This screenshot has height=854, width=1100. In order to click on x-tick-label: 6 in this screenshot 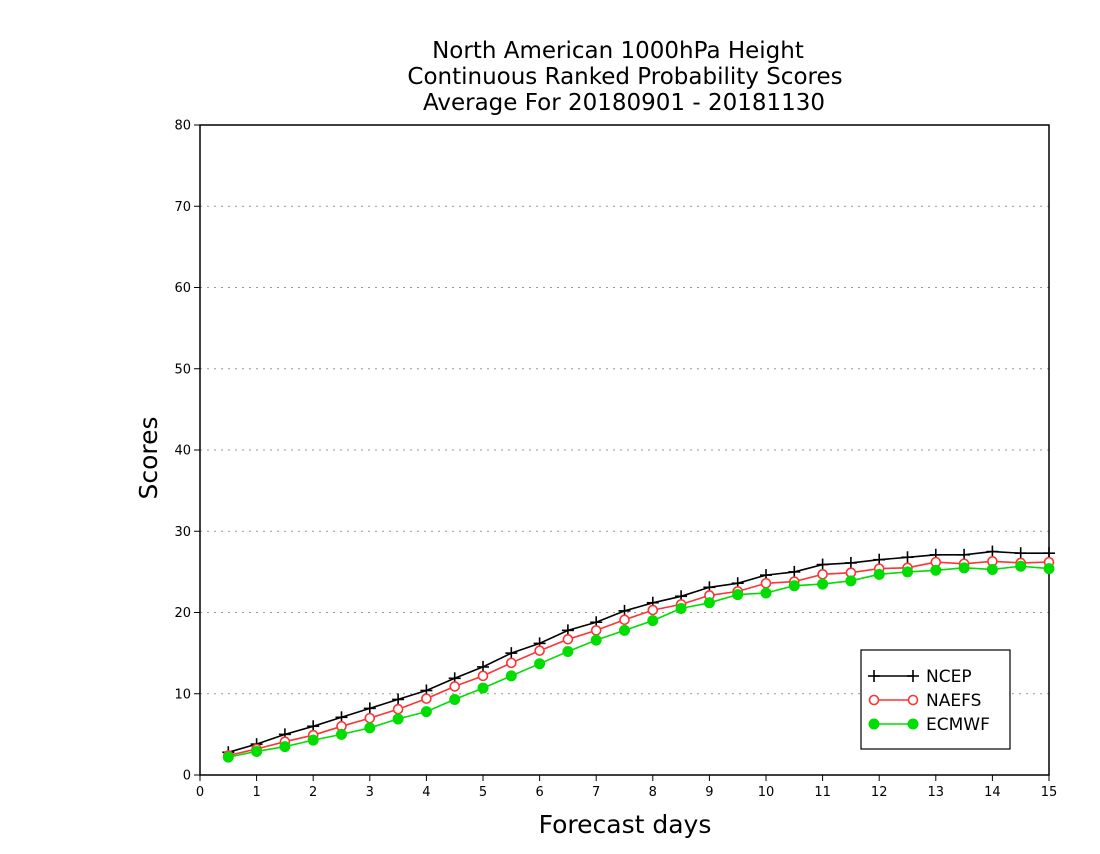, I will do `click(539, 792)`.